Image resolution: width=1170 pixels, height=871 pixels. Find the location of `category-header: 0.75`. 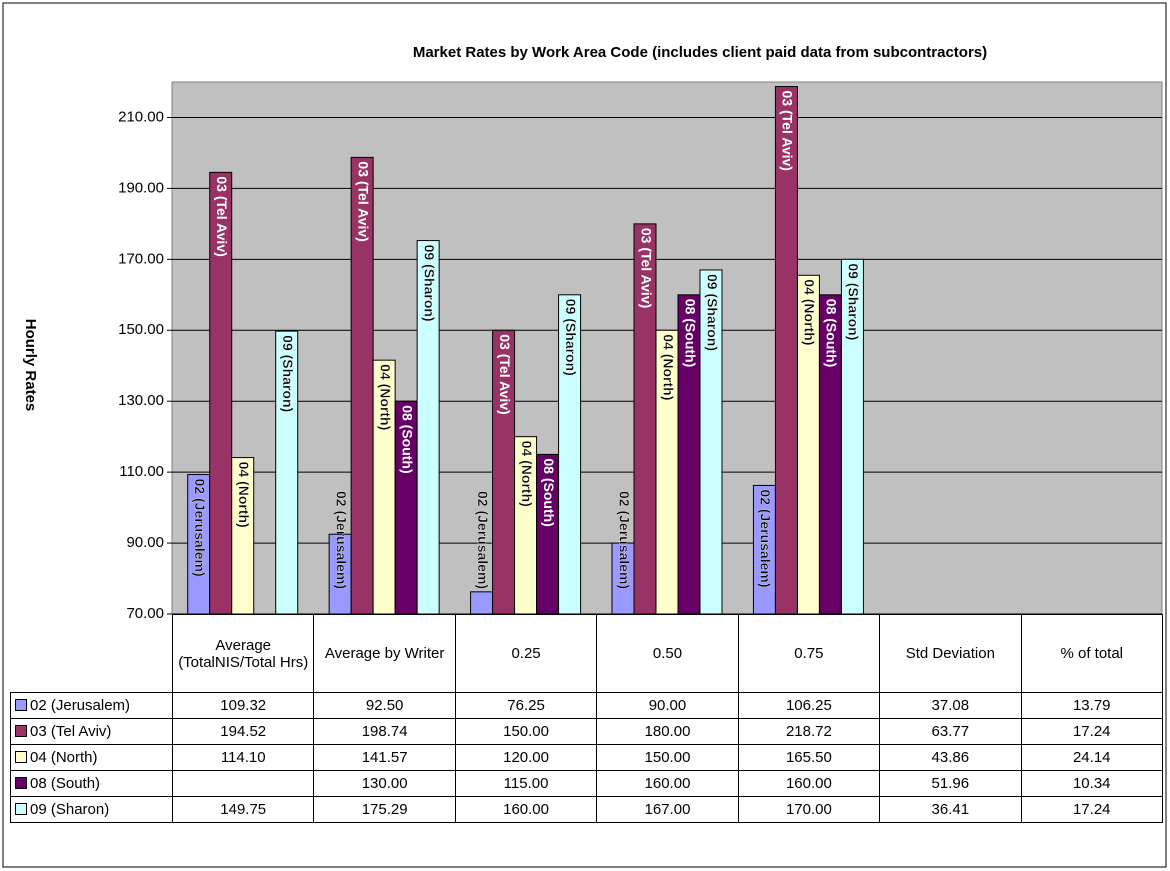

category-header: 0.75 is located at coordinates (809, 653).